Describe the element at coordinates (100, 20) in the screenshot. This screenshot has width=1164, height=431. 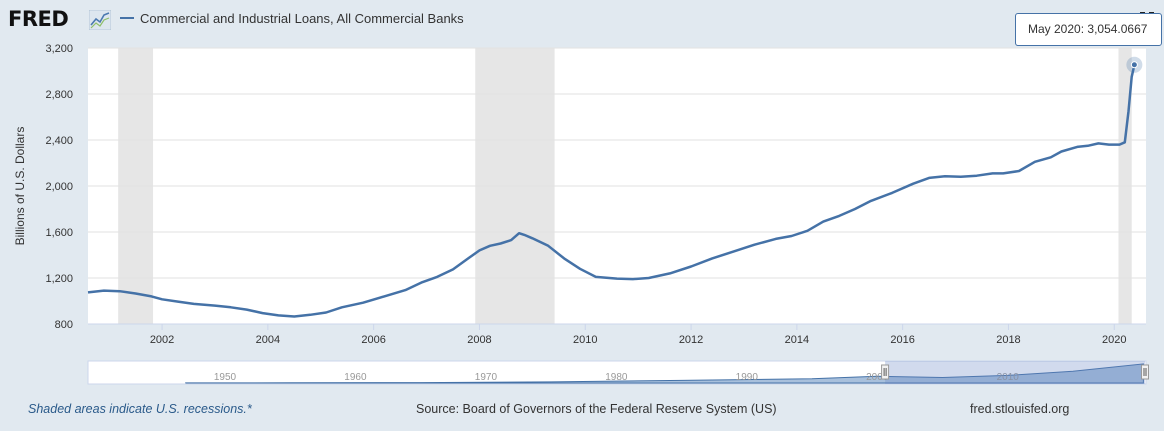
I see `line-graph-icon` at that location.